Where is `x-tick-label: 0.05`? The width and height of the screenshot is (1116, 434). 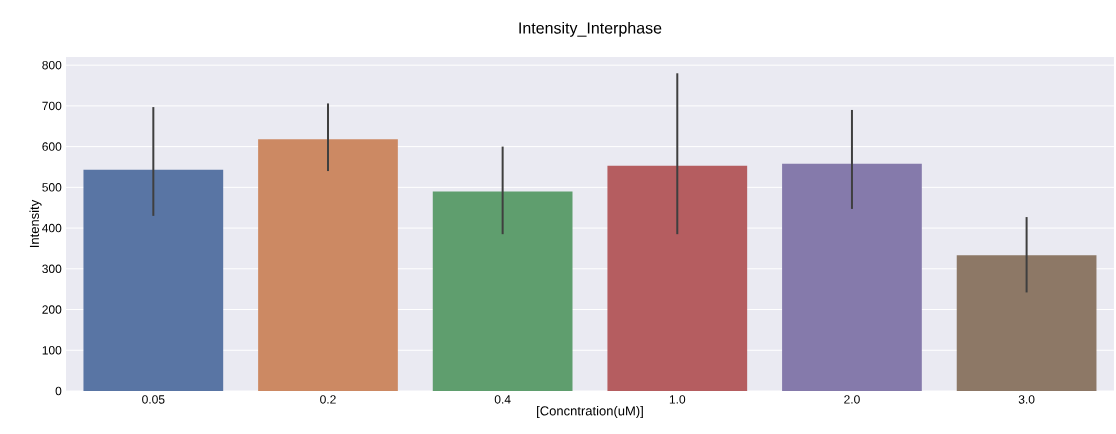
x-tick-label: 0.05 is located at coordinates (153, 399).